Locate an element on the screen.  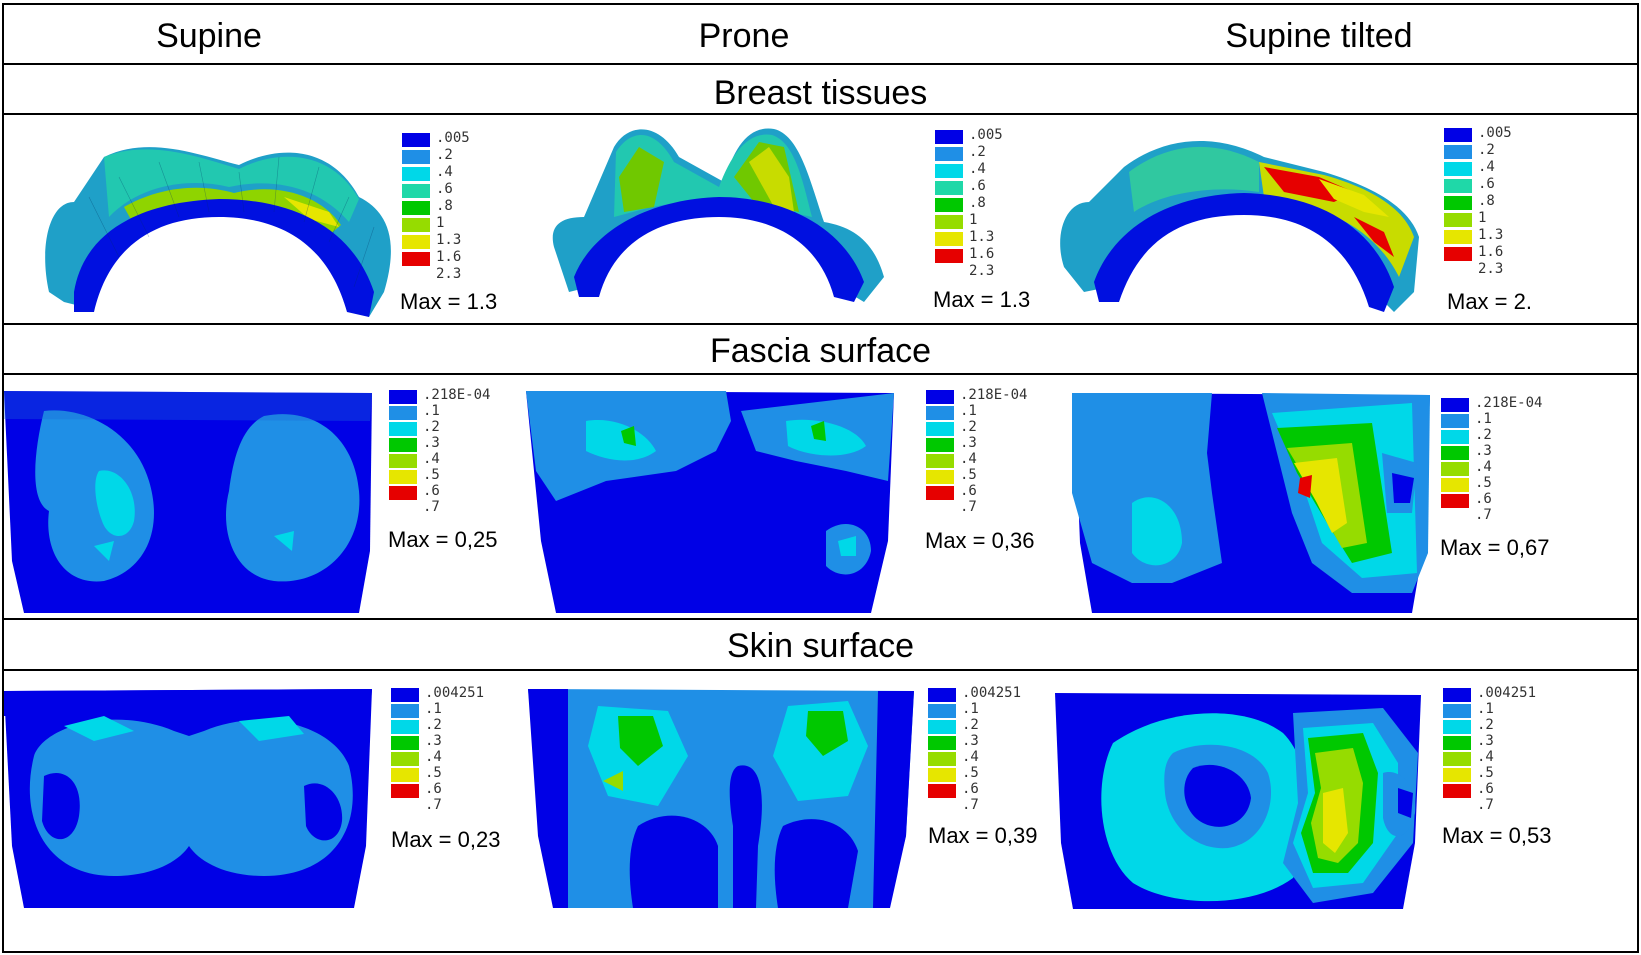
breast-tissue-prone-contour is located at coordinates (718, 215).